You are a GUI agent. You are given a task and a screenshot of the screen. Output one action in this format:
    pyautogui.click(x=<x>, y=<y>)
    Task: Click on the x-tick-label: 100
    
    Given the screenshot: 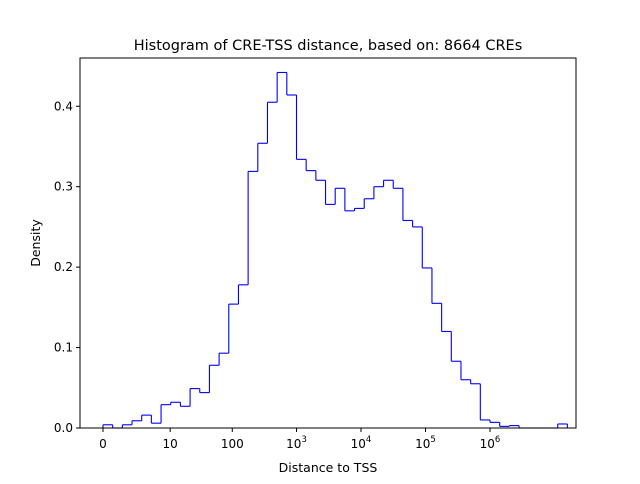 What is the action you would take?
    pyautogui.click(x=232, y=444)
    